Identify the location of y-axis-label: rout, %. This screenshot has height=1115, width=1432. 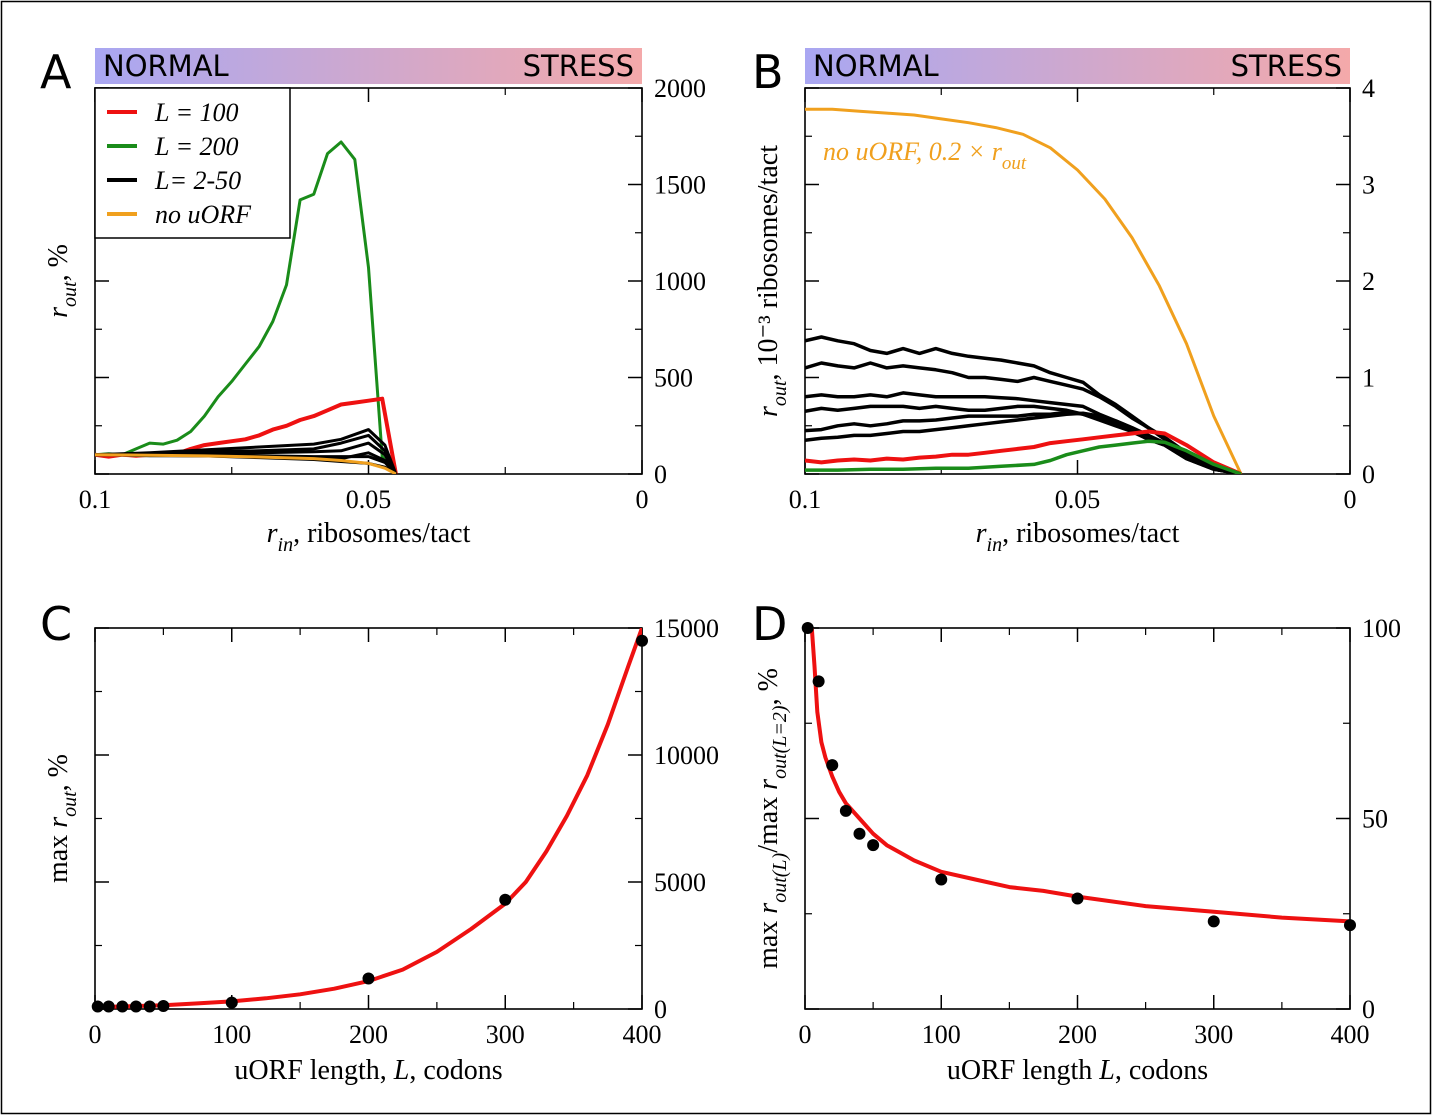
(62, 281).